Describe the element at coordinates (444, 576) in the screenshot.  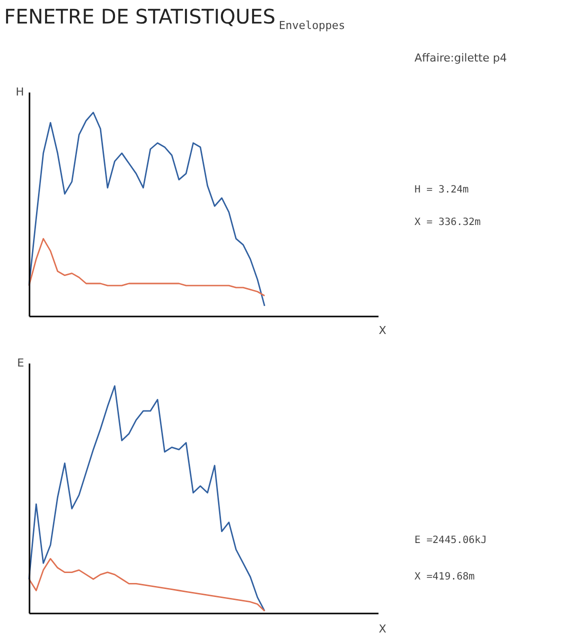
I see `text: X =419.68m` at that location.